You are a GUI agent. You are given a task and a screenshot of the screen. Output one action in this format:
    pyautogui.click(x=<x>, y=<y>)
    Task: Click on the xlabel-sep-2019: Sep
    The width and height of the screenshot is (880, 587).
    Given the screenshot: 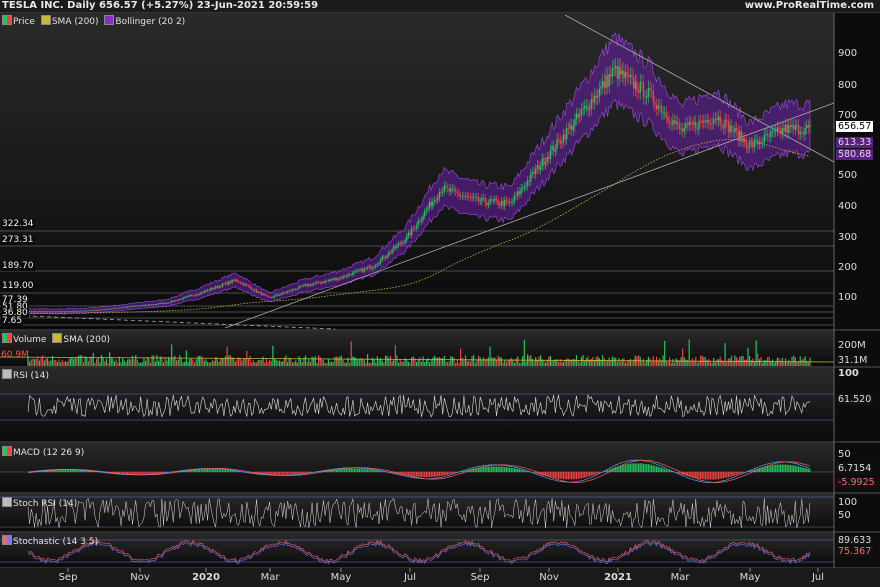 What is the action you would take?
    pyautogui.click(x=68, y=577)
    